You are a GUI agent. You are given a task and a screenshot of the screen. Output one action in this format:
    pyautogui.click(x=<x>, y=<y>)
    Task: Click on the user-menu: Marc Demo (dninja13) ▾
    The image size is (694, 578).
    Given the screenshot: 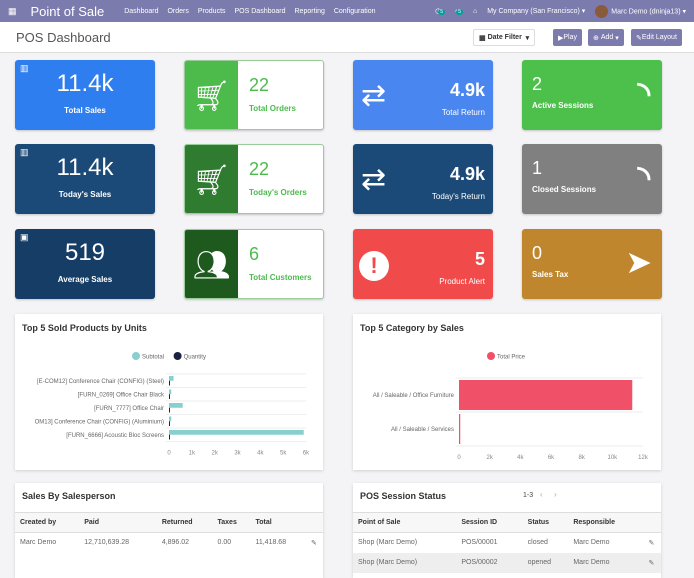 What is the action you would take?
    pyautogui.click(x=640, y=11)
    